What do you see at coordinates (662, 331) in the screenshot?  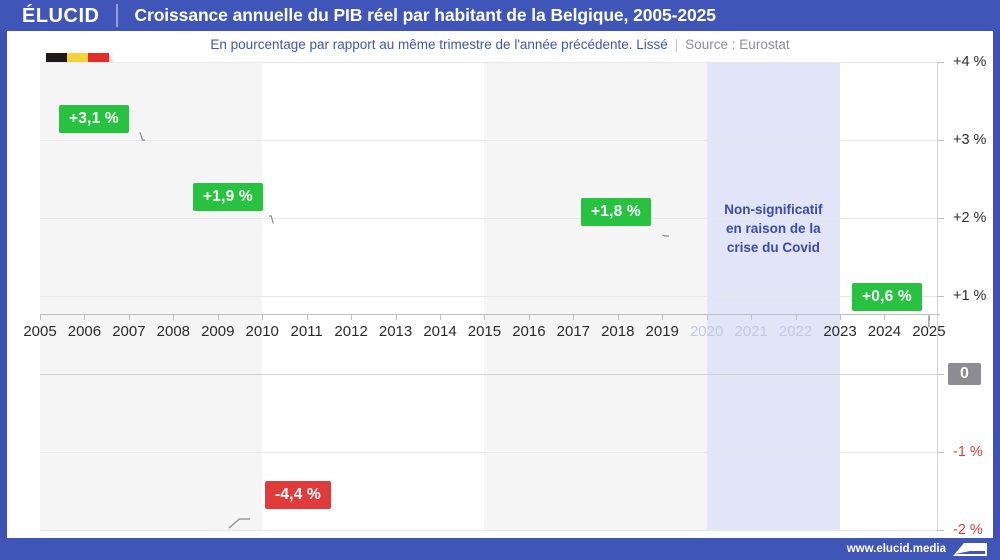 I see `x-axis-label: 2019` at bounding box center [662, 331].